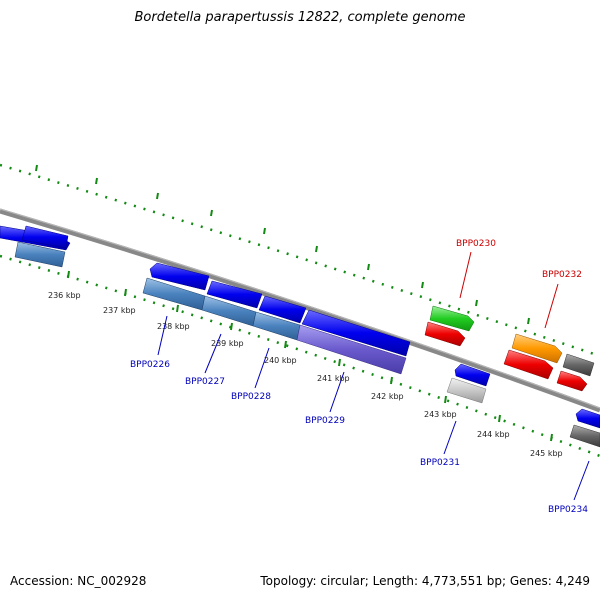 Image resolution: width=600 pixels, height=600 pixels. What do you see at coordinates (466, 390) in the screenshot?
I see `gene-block-silver` at bounding box center [466, 390].